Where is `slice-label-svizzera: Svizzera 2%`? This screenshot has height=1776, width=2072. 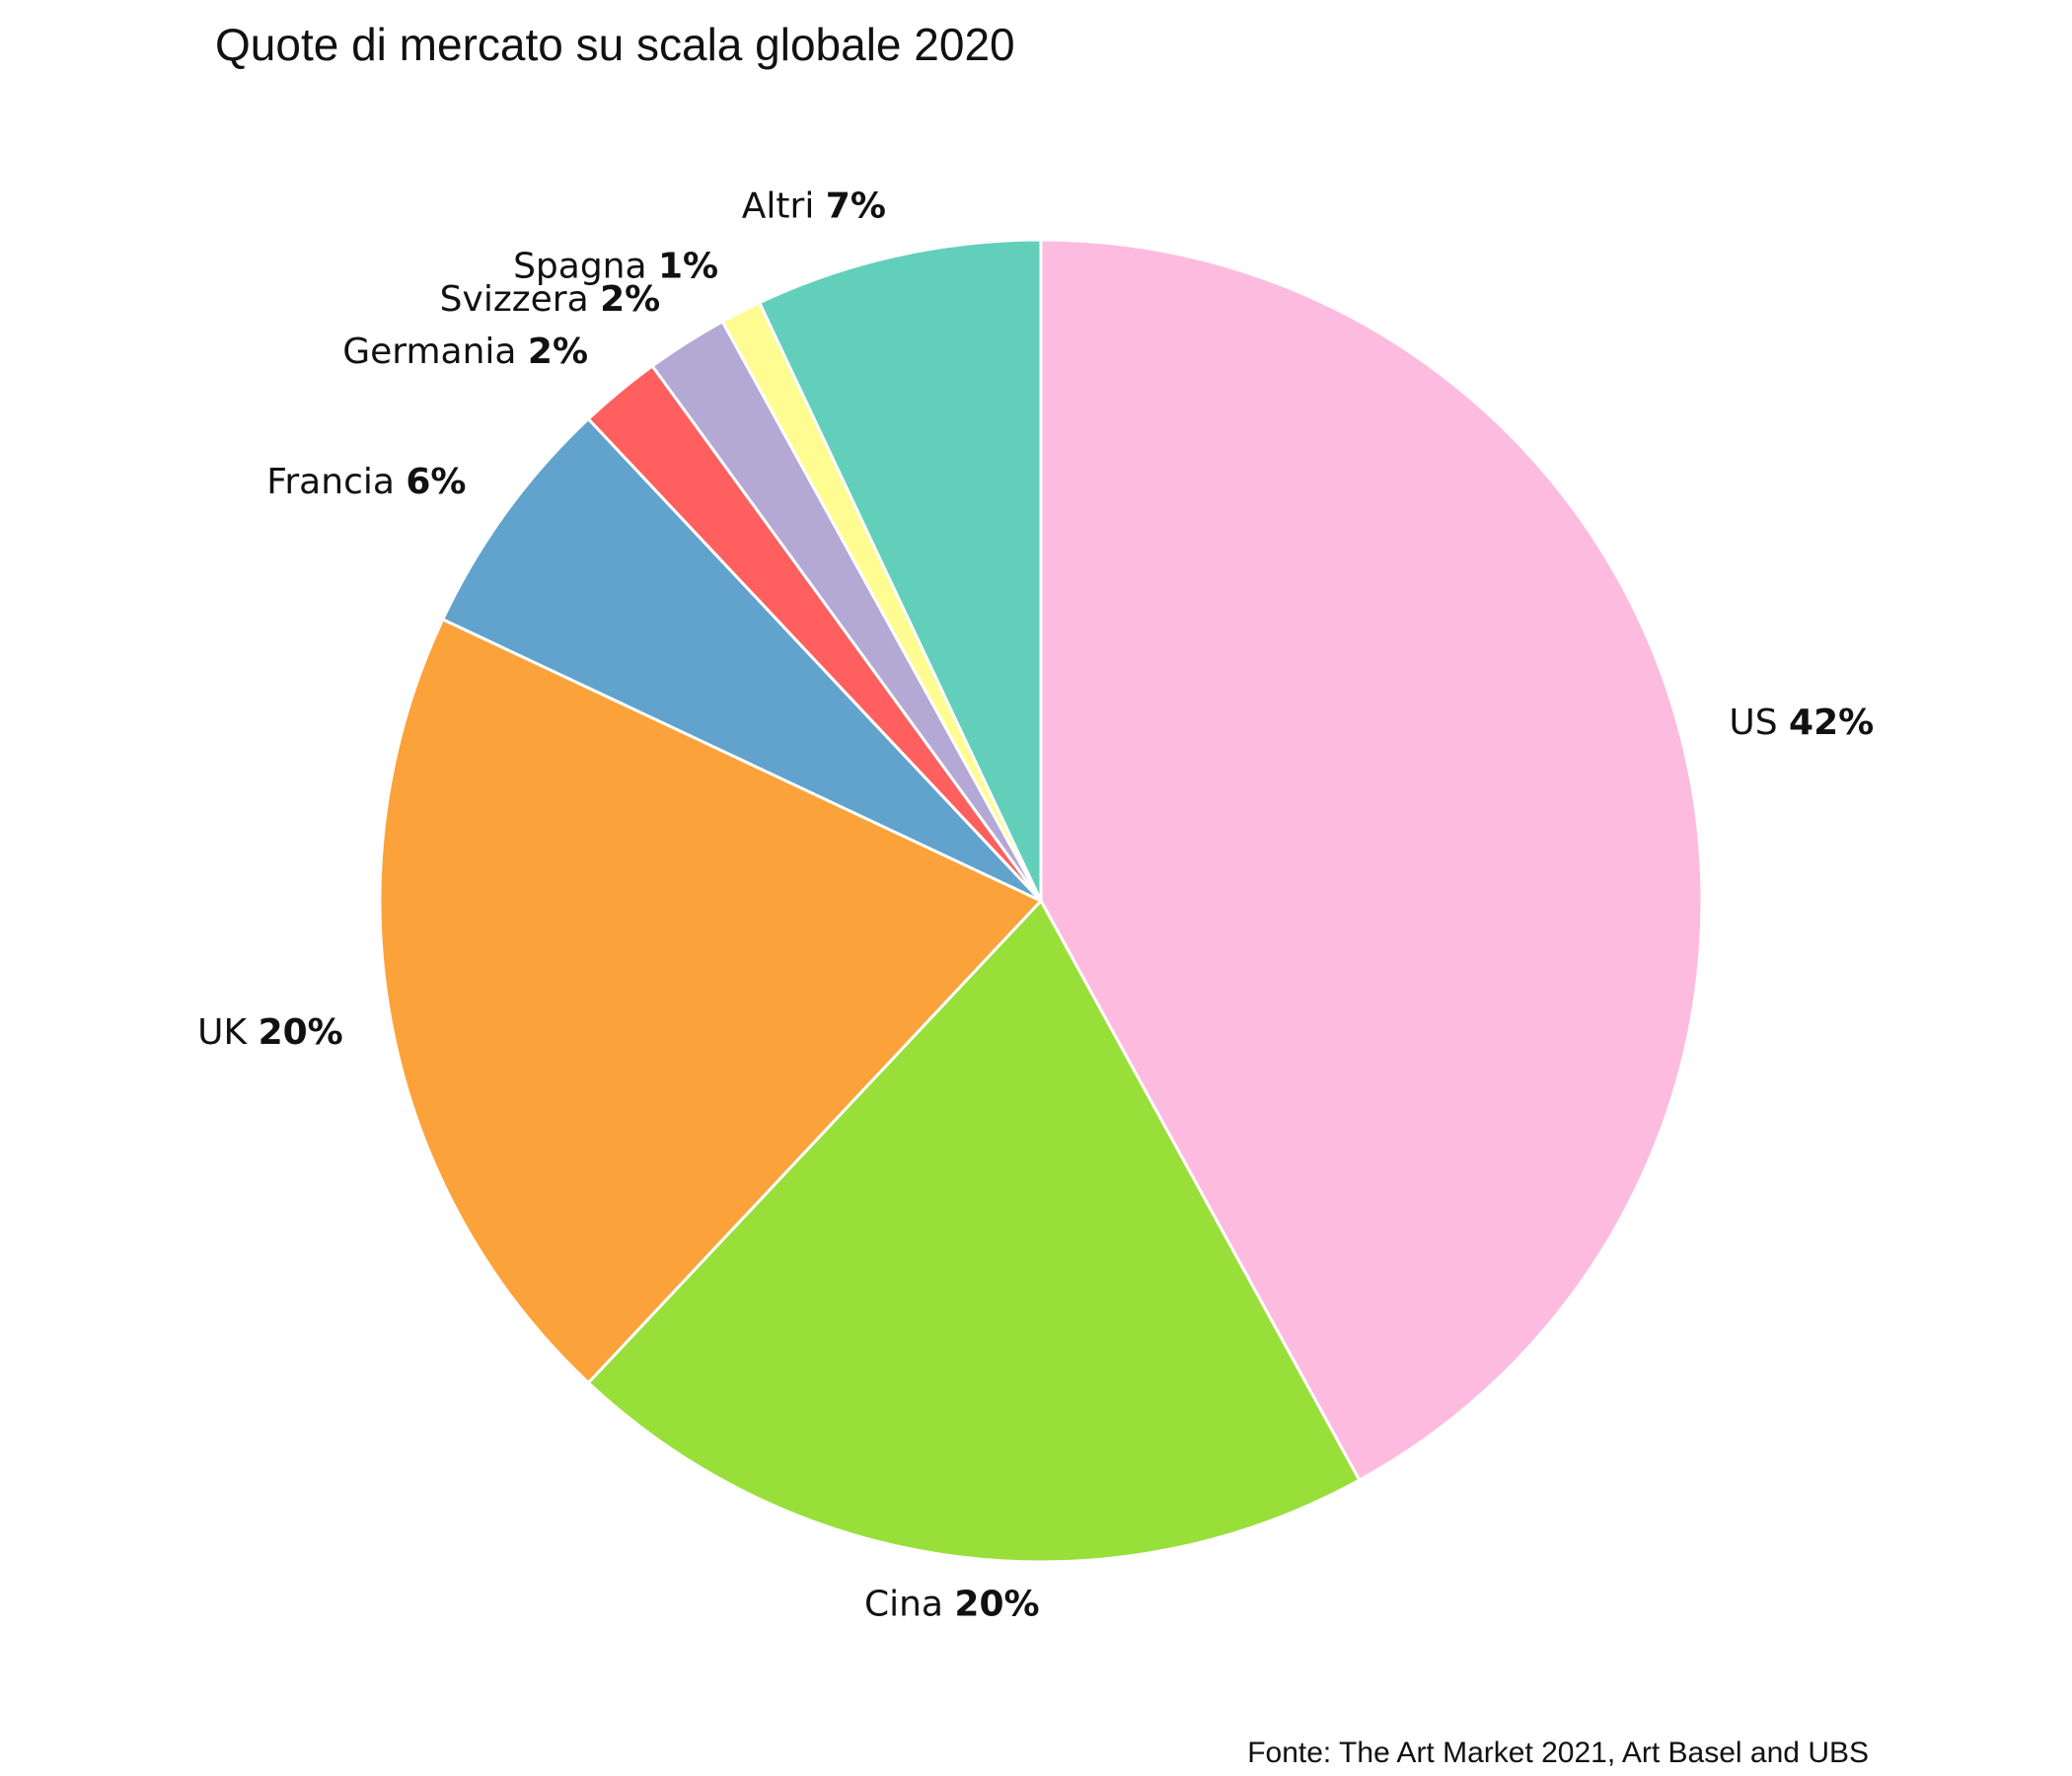 slice-label-svizzera: Svizzera 2% is located at coordinates (551, 300).